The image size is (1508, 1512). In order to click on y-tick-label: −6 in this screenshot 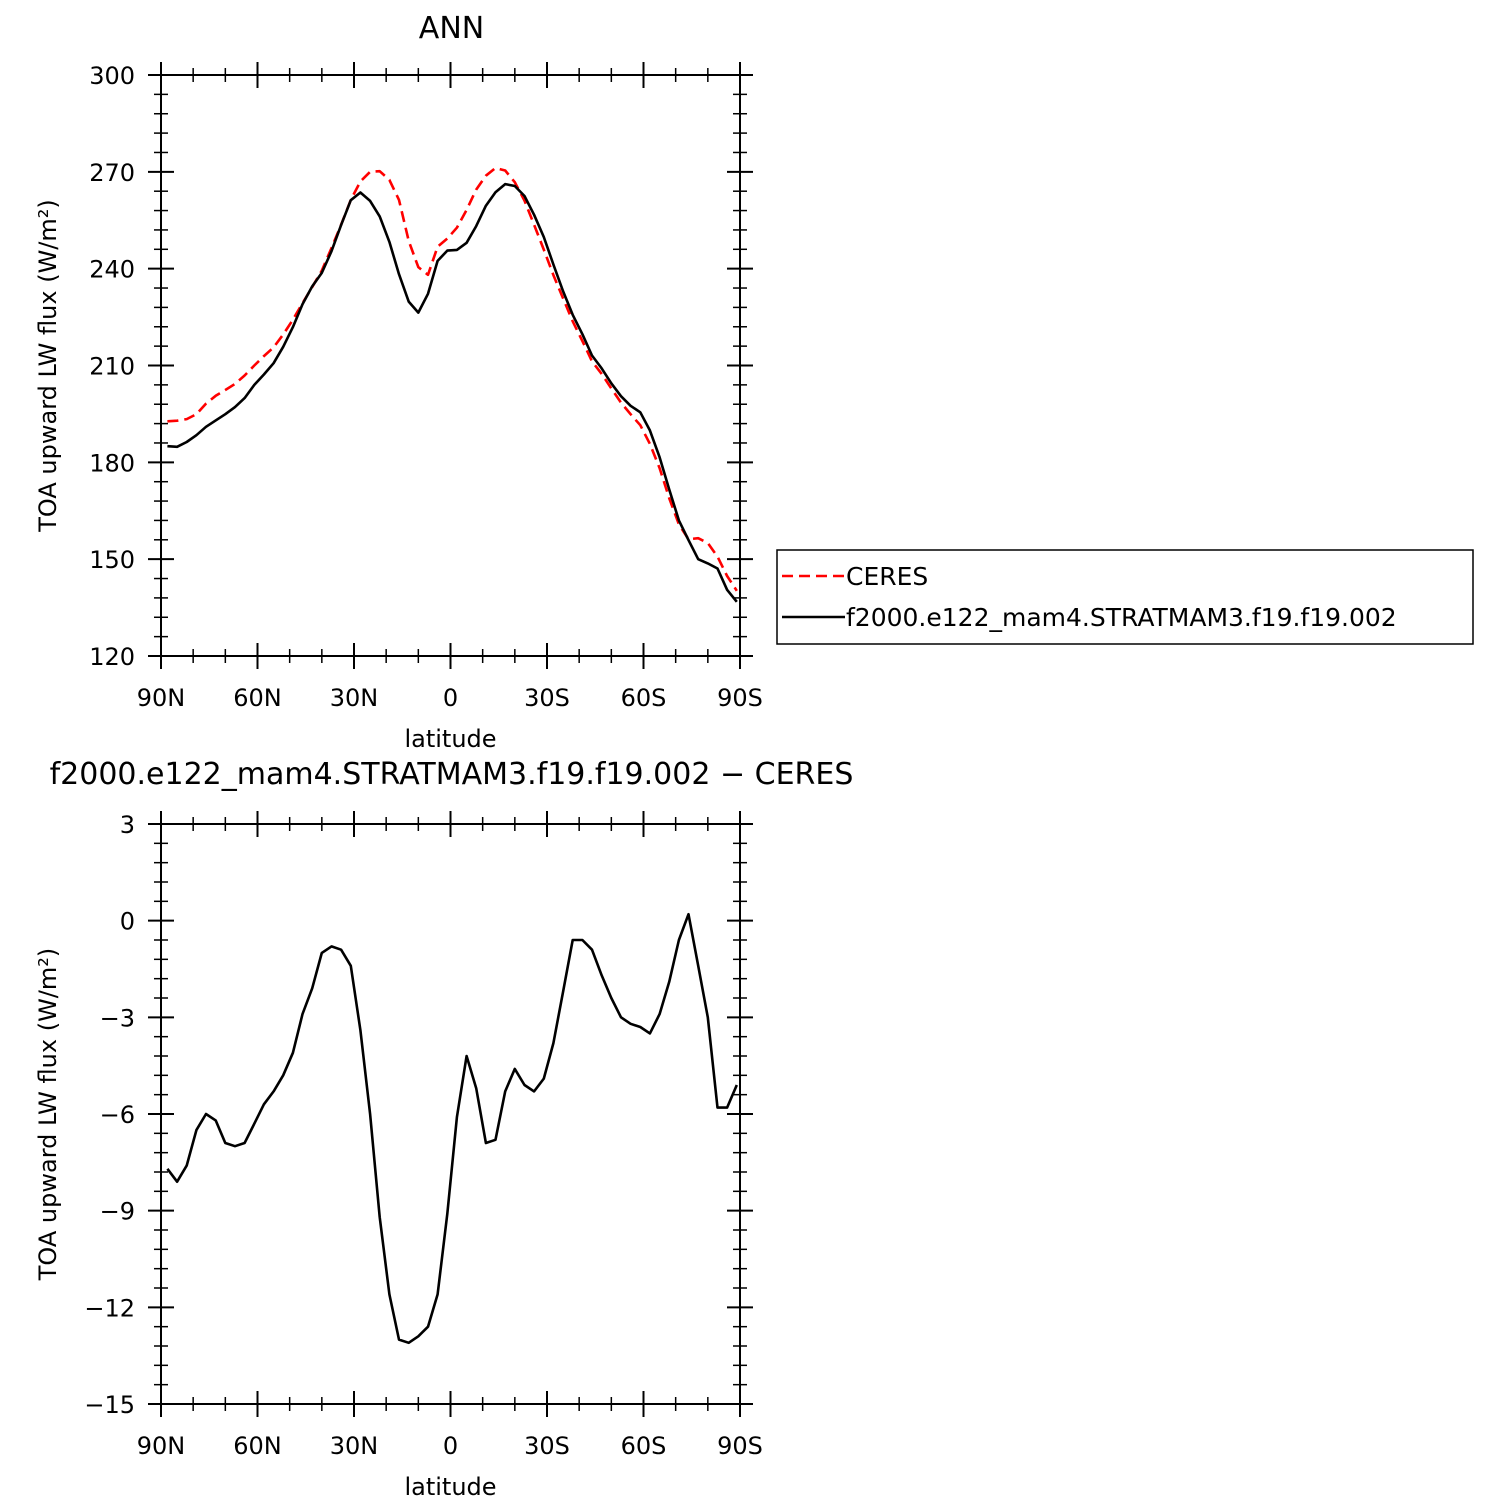, I will do `click(117, 1115)`.